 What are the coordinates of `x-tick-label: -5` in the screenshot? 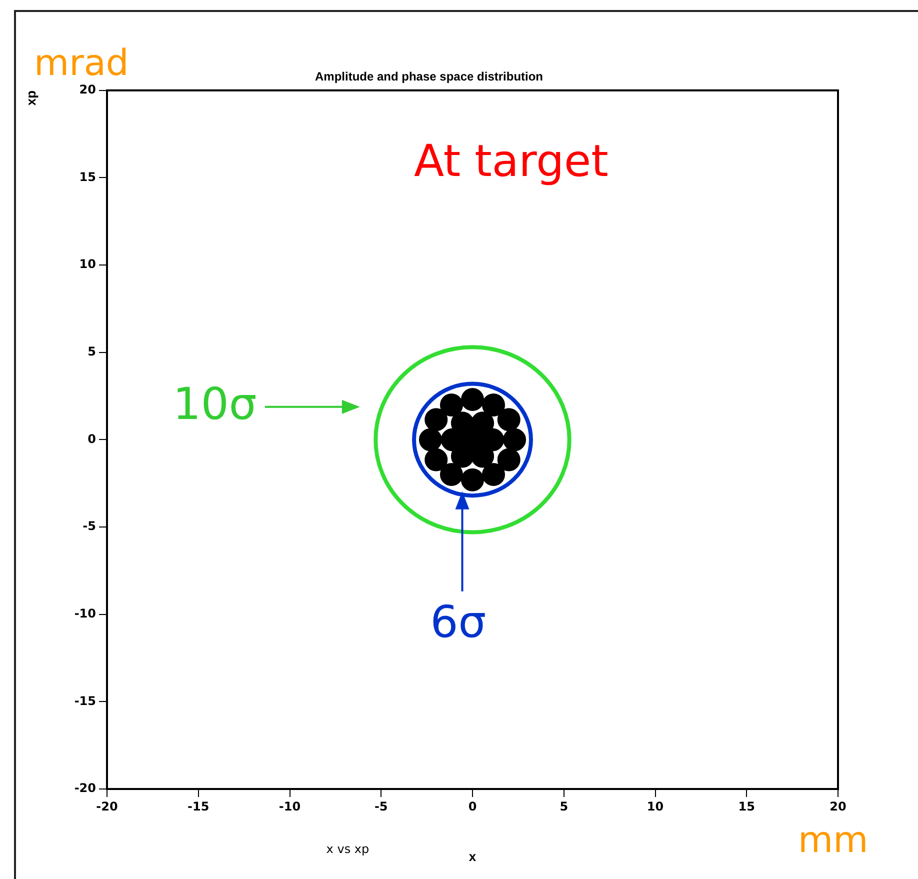 It's located at (381, 806).